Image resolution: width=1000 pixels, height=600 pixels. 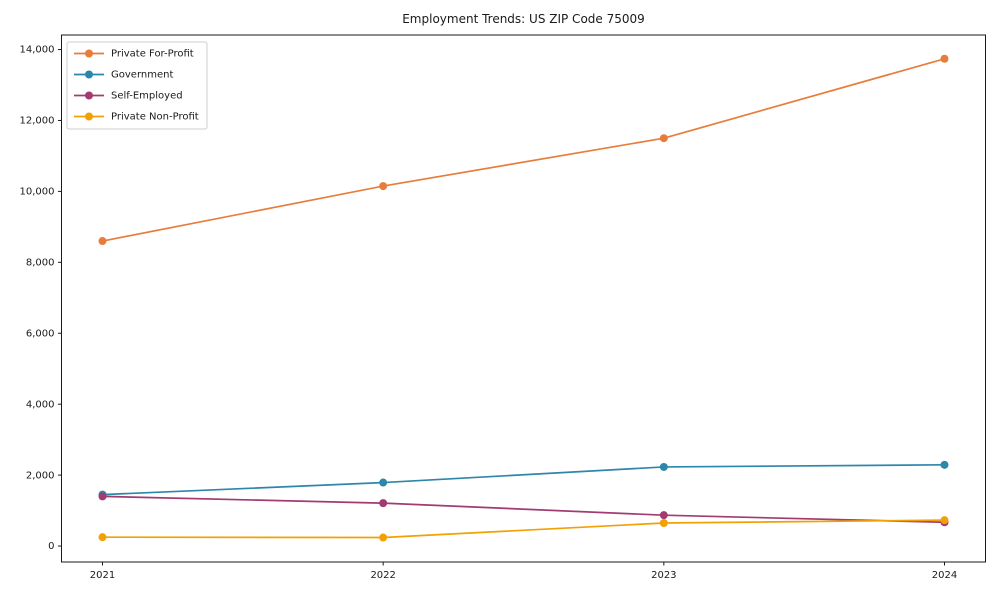 What do you see at coordinates (40, 475) in the screenshot?
I see `y-tick-label: 2,000` at bounding box center [40, 475].